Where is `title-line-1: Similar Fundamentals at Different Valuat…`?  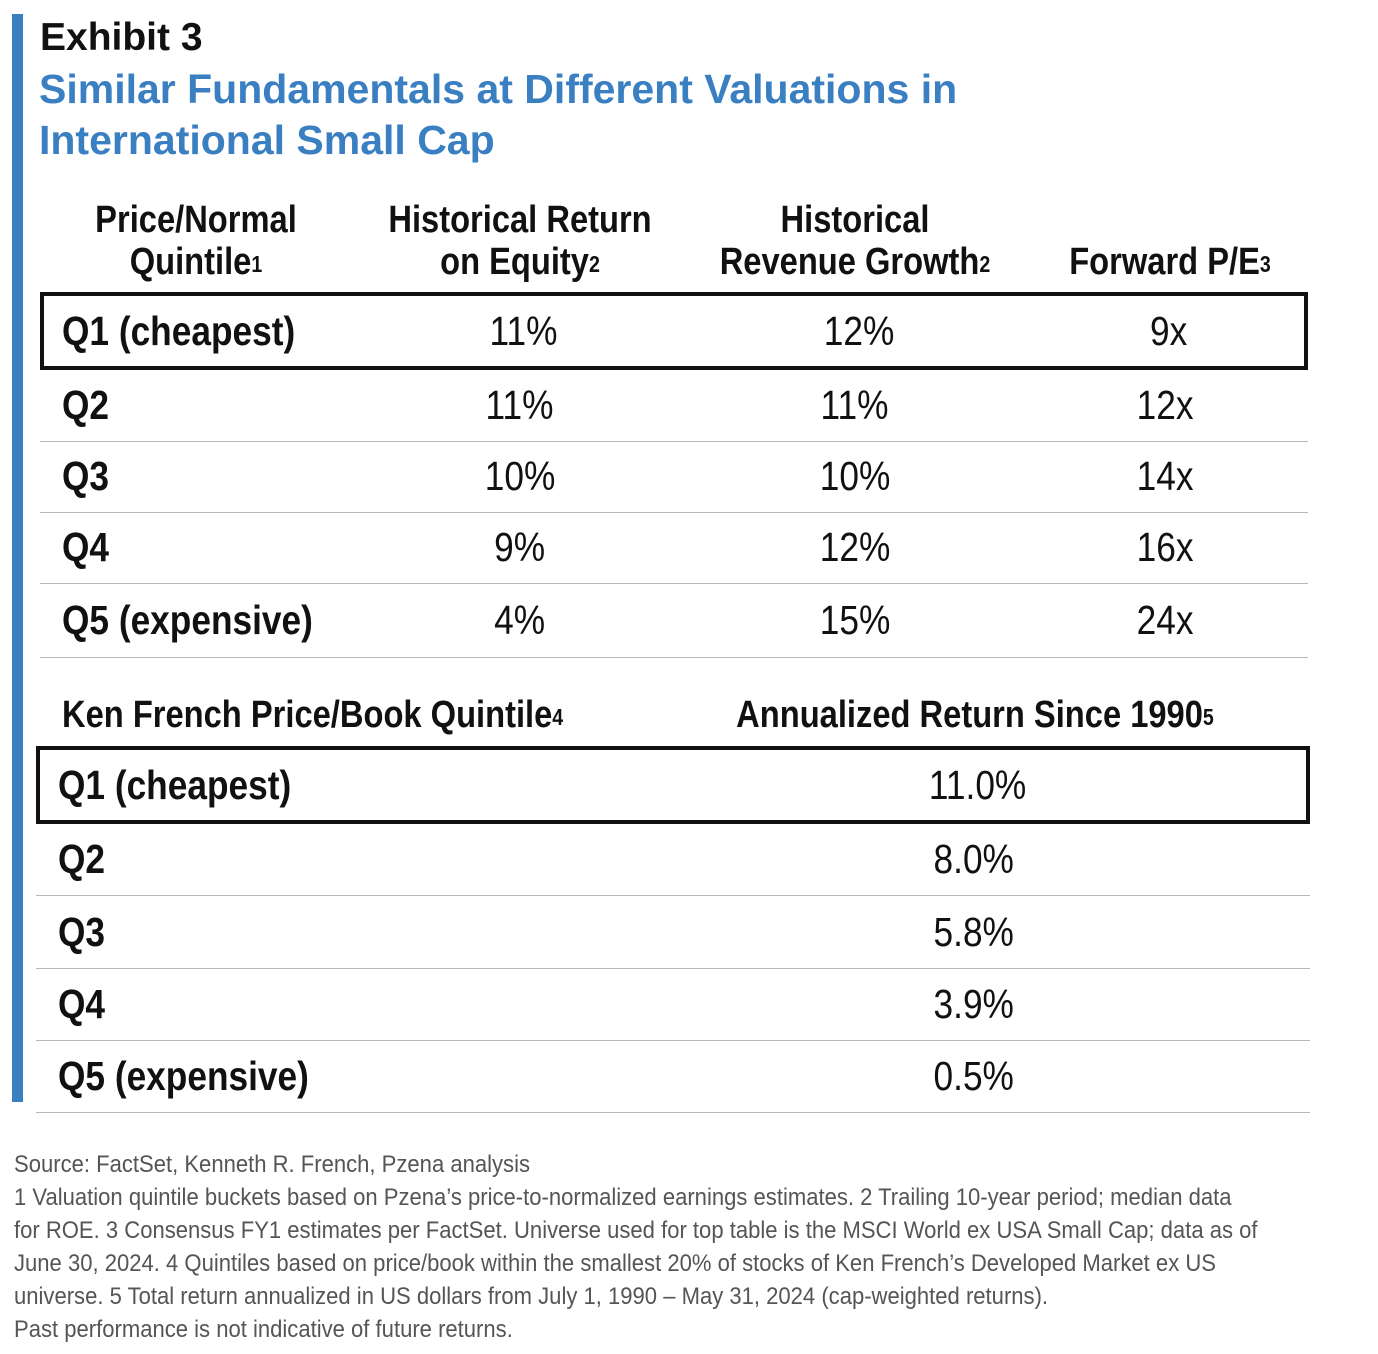 title-line-1: Similar Fundamentals at Different Valuat… is located at coordinates (498, 89).